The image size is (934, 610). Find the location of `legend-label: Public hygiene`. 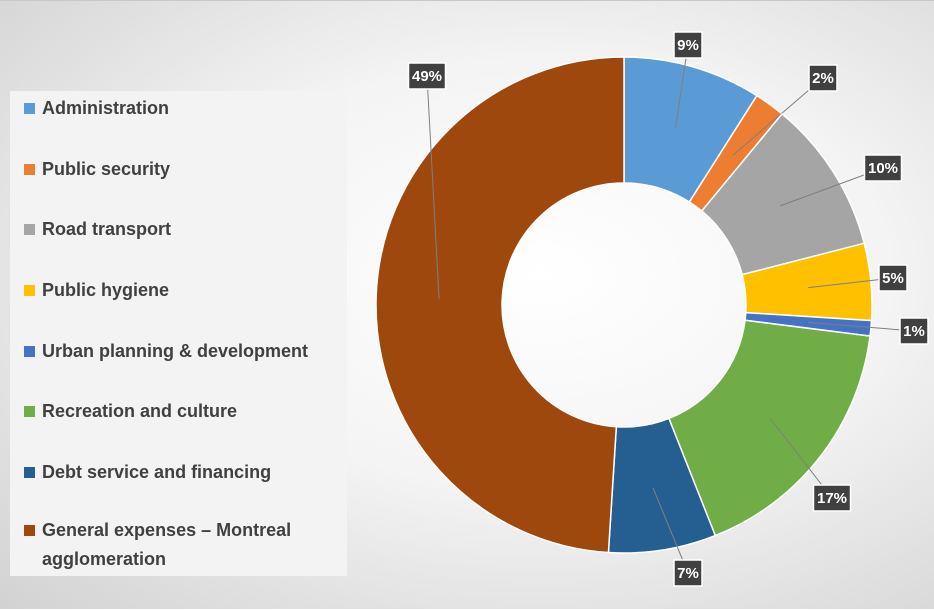

legend-label: Public hygiene is located at coordinates (106, 290).